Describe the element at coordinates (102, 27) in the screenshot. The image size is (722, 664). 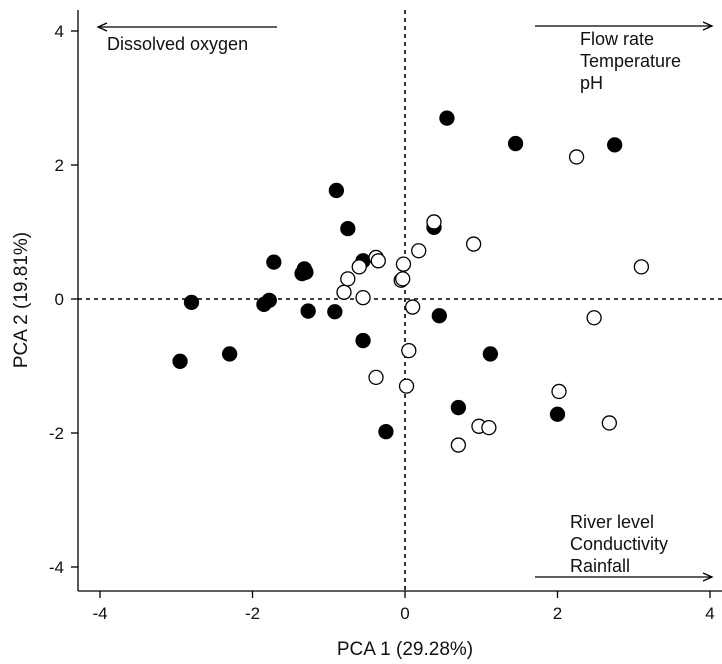
I see `arrow-left-dissolved-oxygen-head` at that location.